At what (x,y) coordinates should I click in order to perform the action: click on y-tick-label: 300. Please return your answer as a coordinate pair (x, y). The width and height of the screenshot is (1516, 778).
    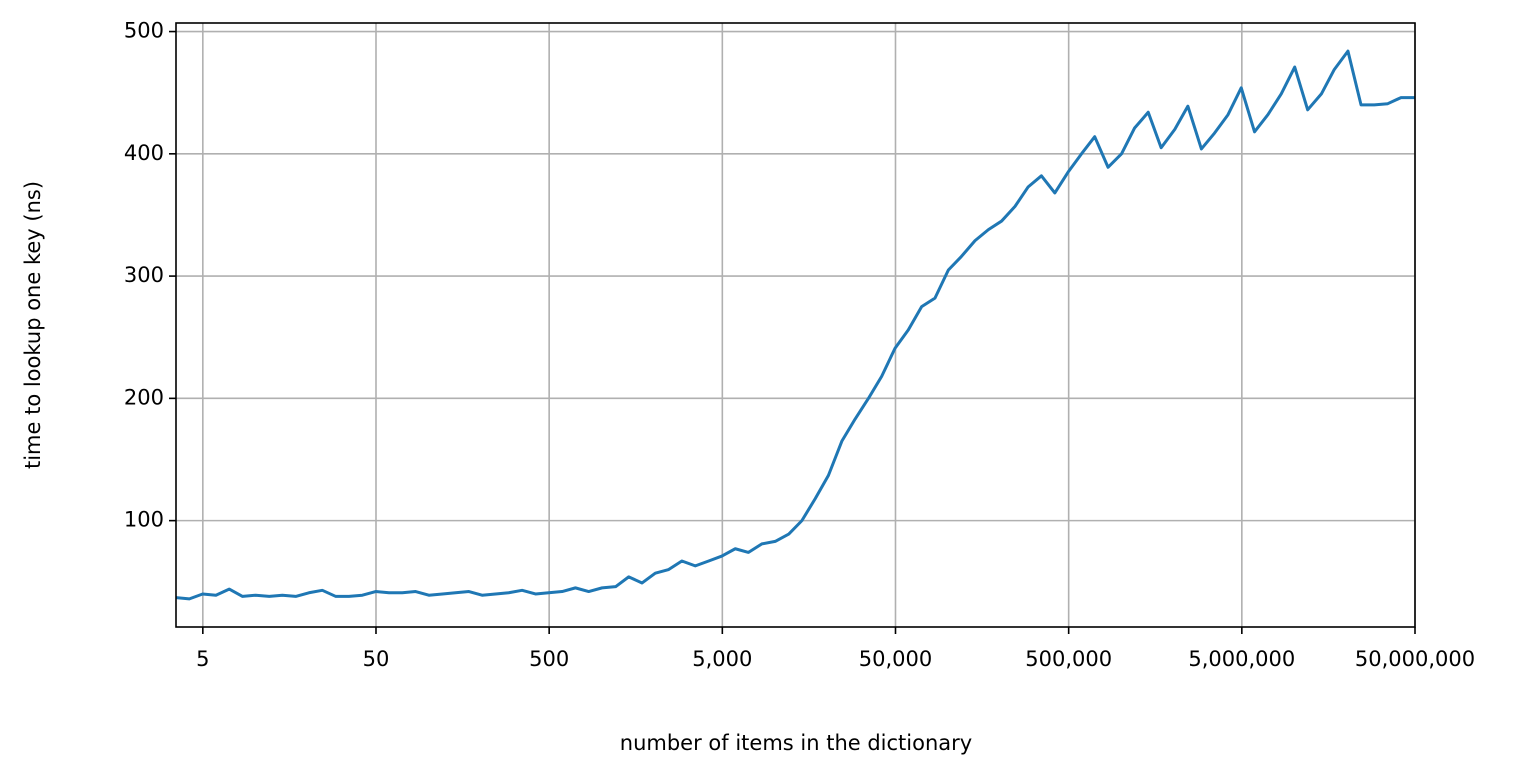
    Looking at the image, I should click on (144, 275).